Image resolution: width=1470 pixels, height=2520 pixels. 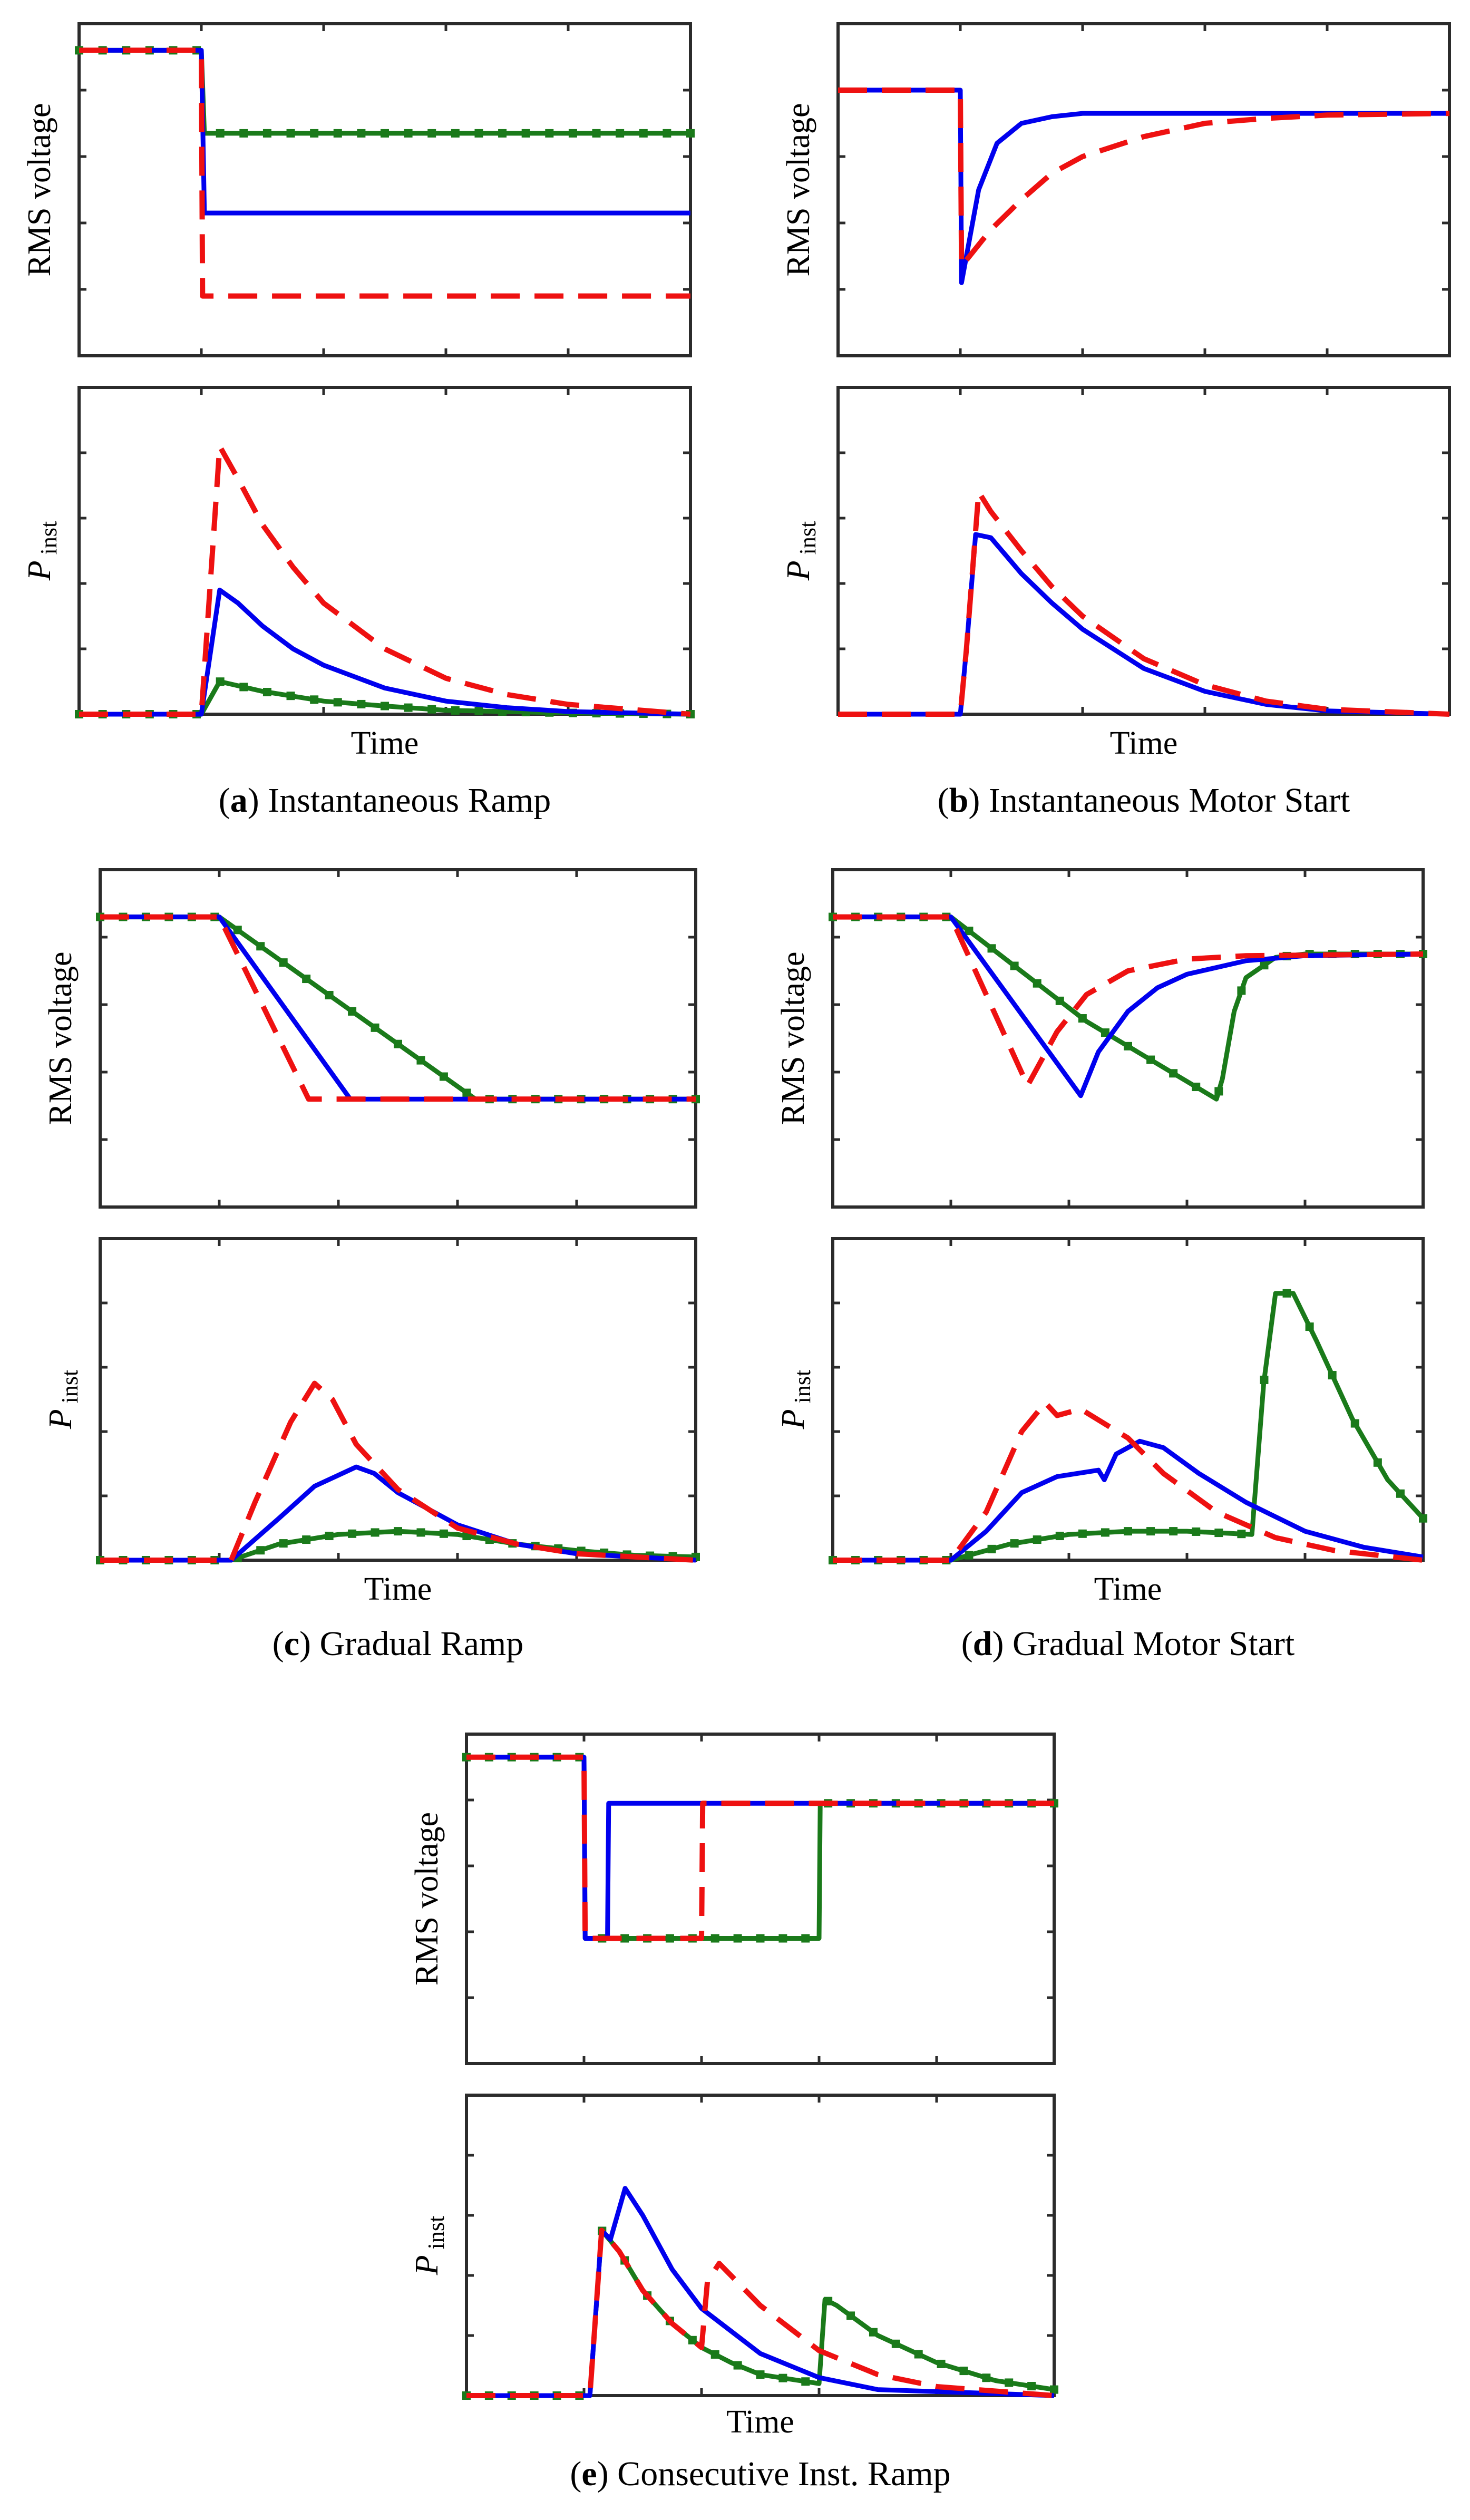 I want to click on power-panel-c: P inst Time, so click(x=371, y=1422).